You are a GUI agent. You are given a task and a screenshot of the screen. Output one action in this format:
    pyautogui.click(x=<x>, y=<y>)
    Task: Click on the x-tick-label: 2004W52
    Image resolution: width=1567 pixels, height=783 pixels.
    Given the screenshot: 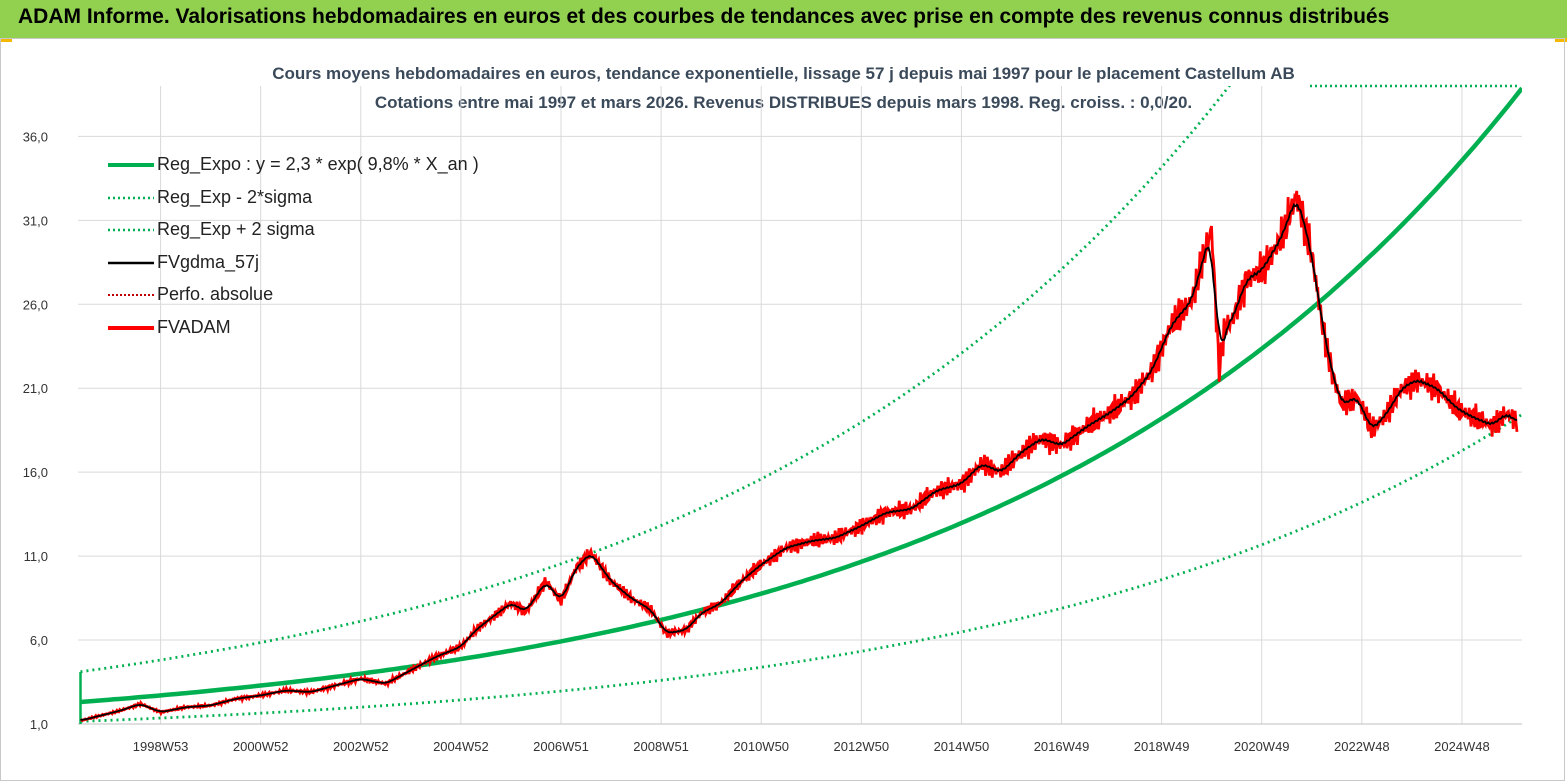 What is the action you would take?
    pyautogui.click(x=461, y=746)
    